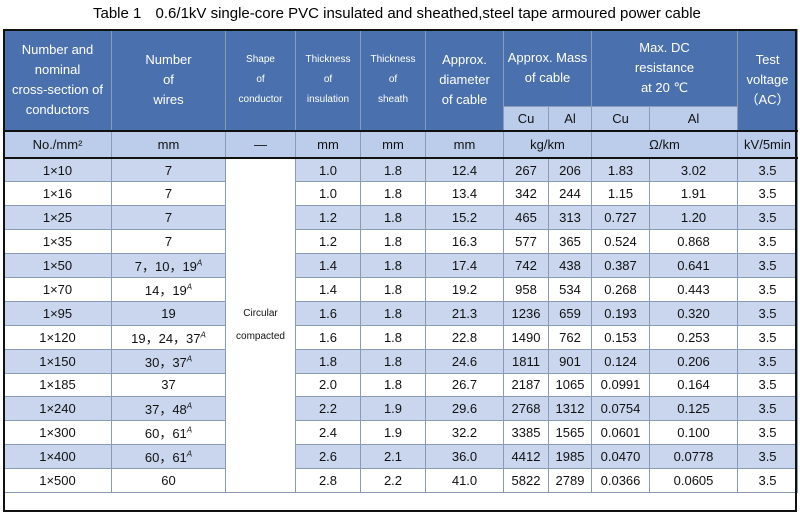  I want to click on cell-mass-al: 1985, so click(570, 457).